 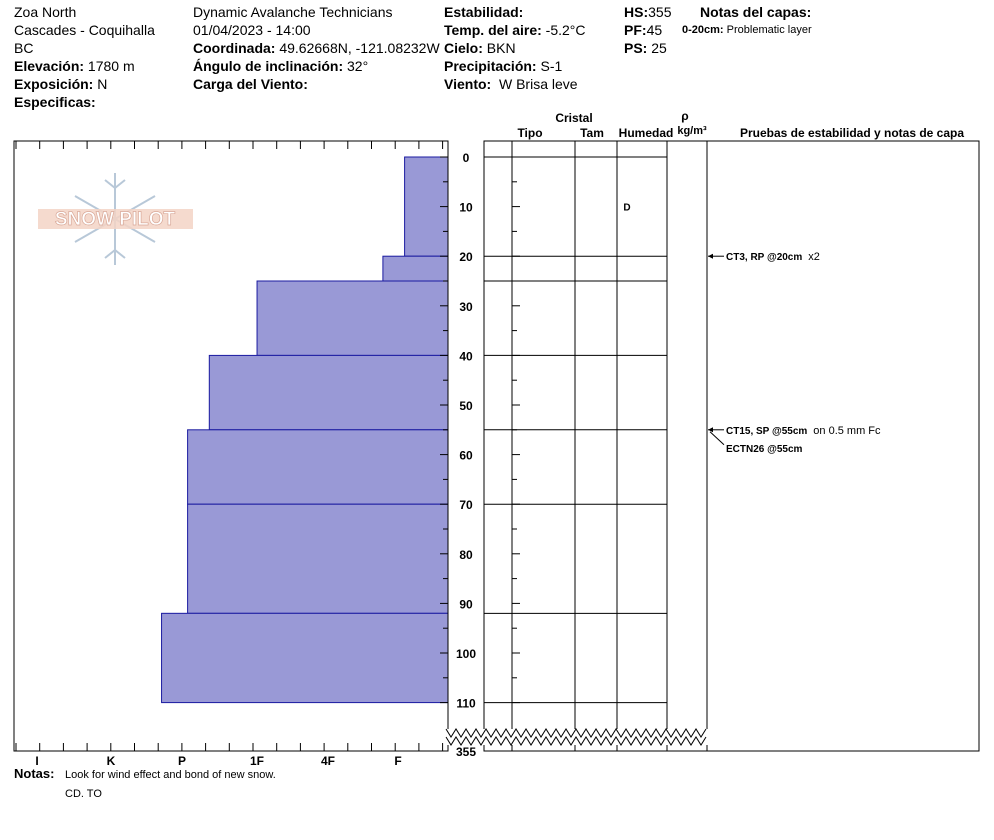 What do you see at coordinates (328, 761) in the screenshot?
I see `hardness-label-4F: 4F` at bounding box center [328, 761].